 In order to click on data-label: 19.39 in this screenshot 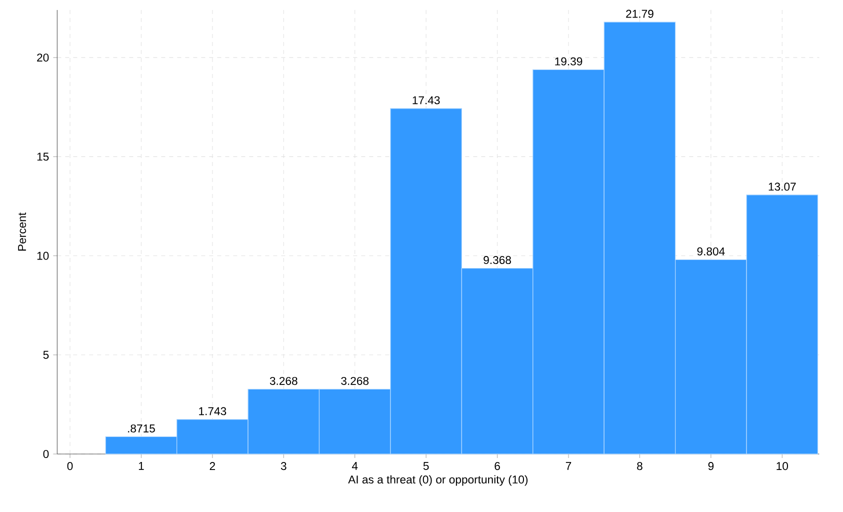, I will do `click(568, 61)`.